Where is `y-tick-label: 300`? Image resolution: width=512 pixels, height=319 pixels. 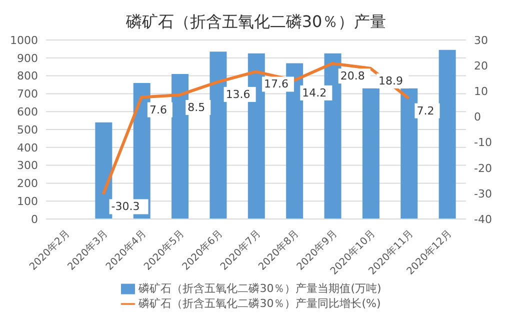 y-tick-label: 300 is located at coordinates (27, 165).